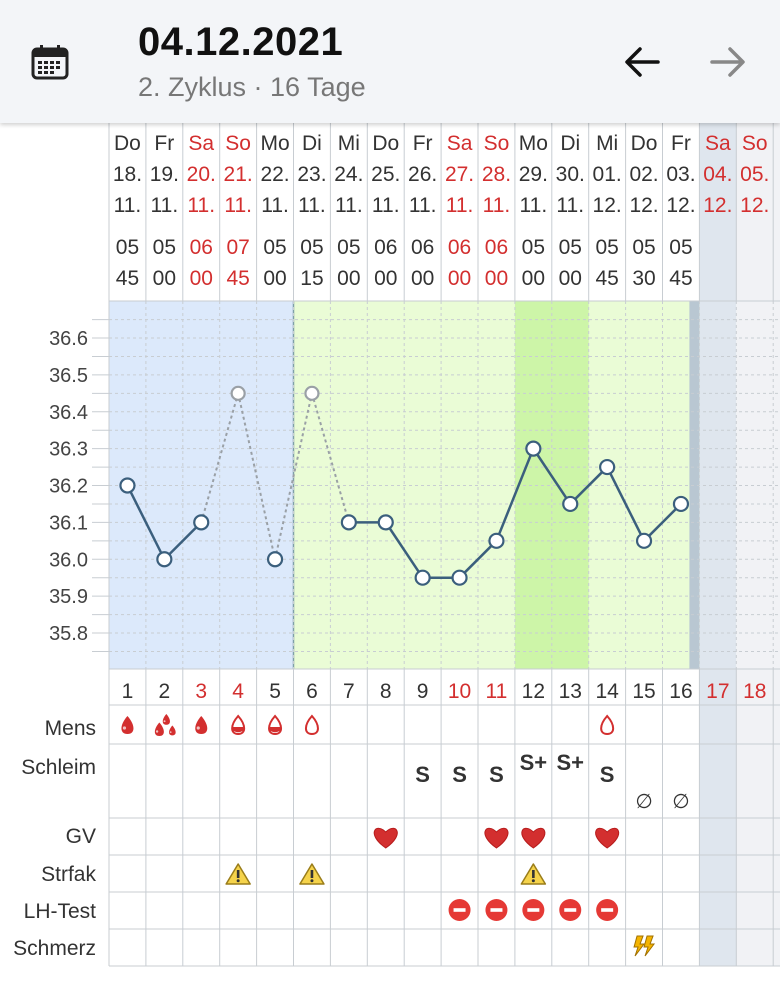  Describe the element at coordinates (717, 174) in the screenshot. I see `day-date-label: 04.` at that location.